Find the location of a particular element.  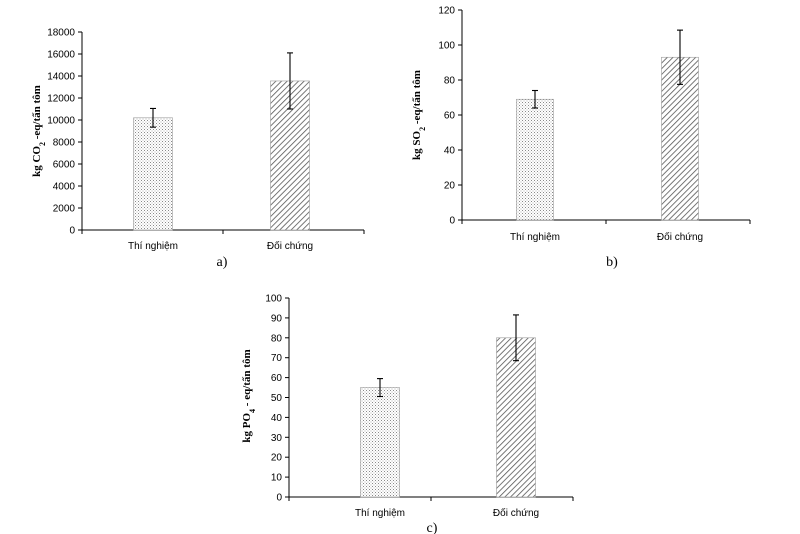

y-axis-label: kg SO2 -eq/tấn tôm is located at coordinates (419, 115).